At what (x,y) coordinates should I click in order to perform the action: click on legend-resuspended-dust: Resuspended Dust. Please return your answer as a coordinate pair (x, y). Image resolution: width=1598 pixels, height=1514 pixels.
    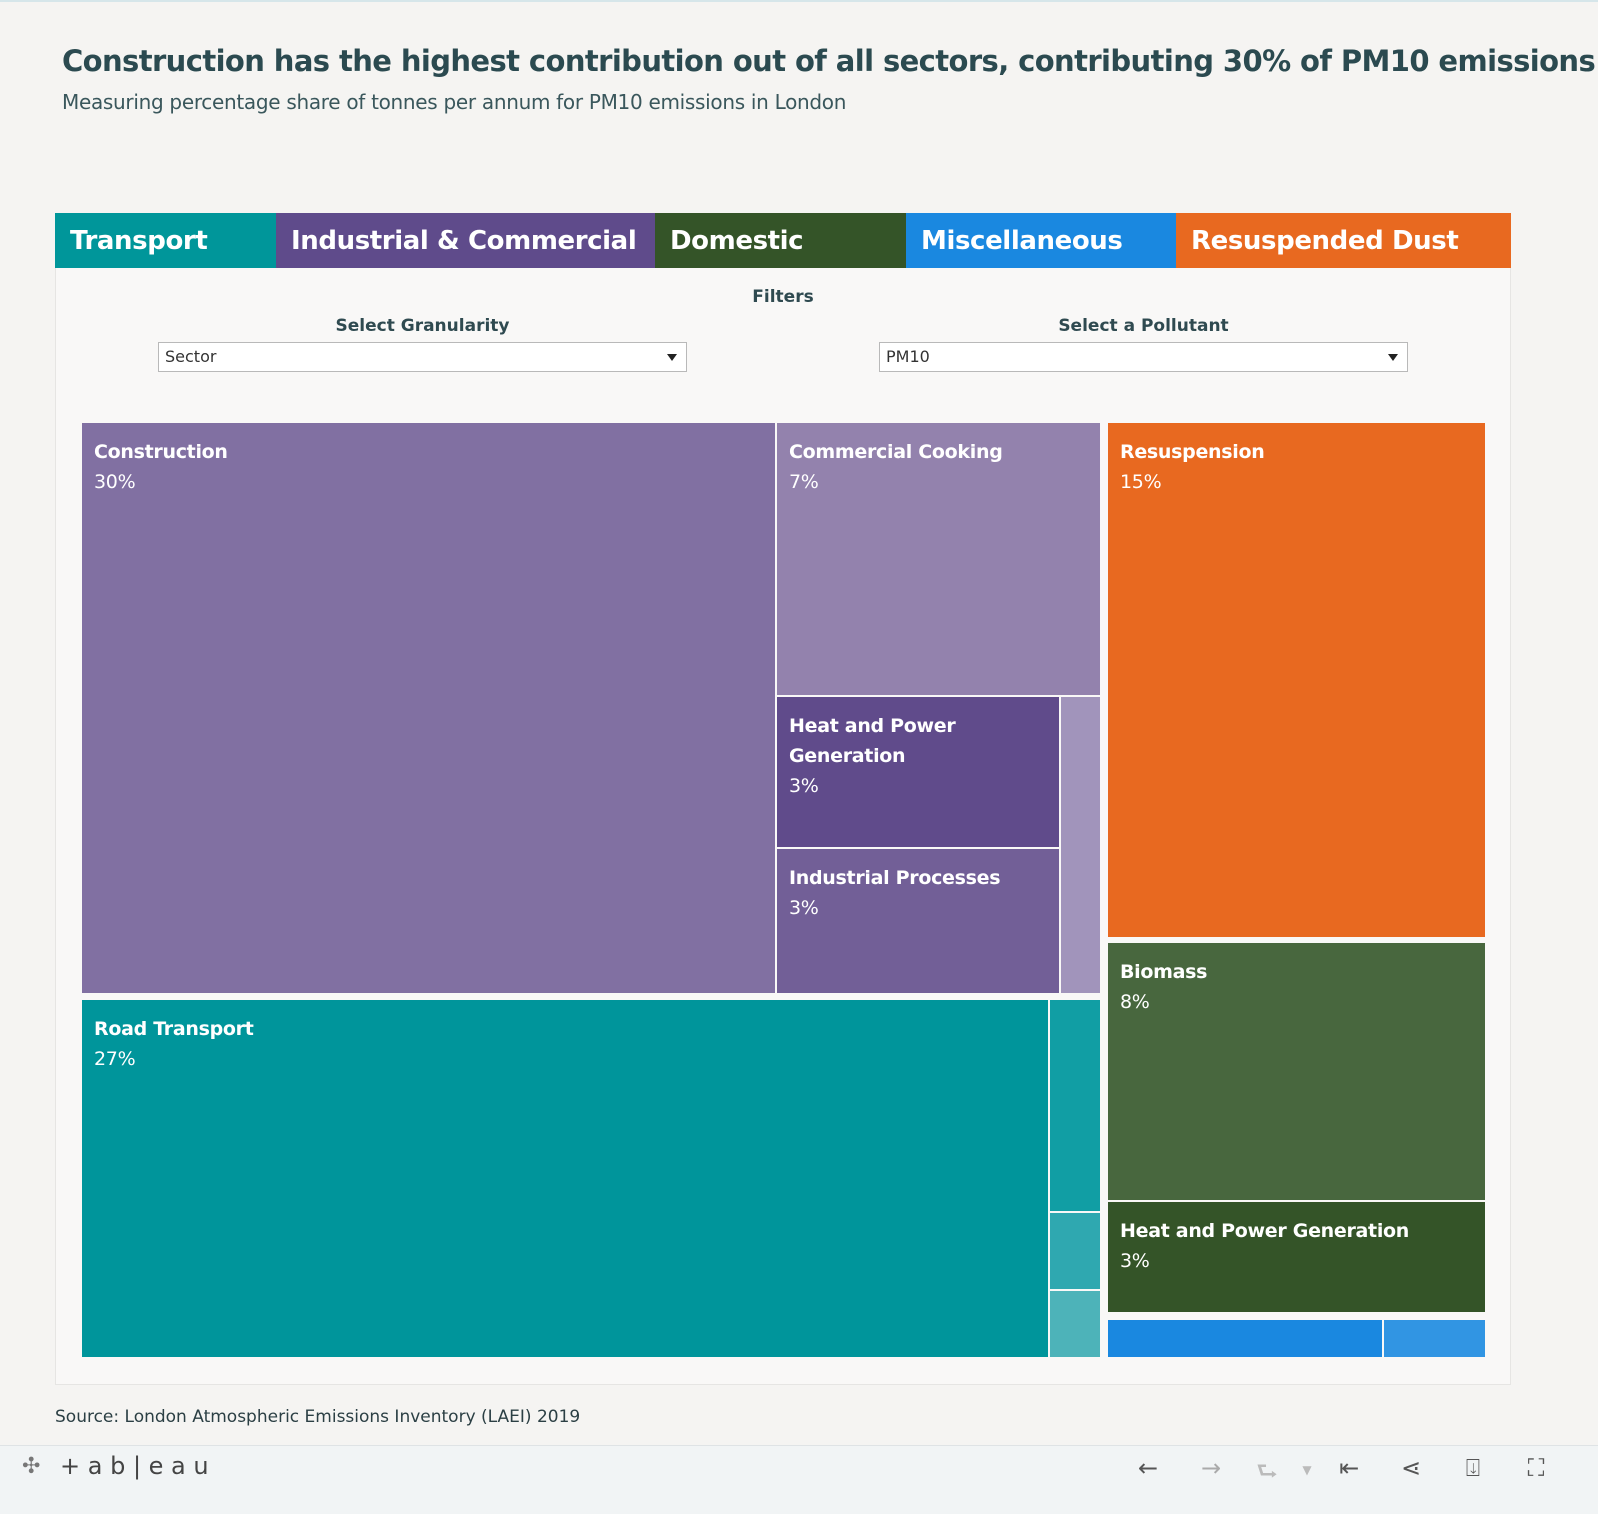
    Looking at the image, I should click on (1343, 240).